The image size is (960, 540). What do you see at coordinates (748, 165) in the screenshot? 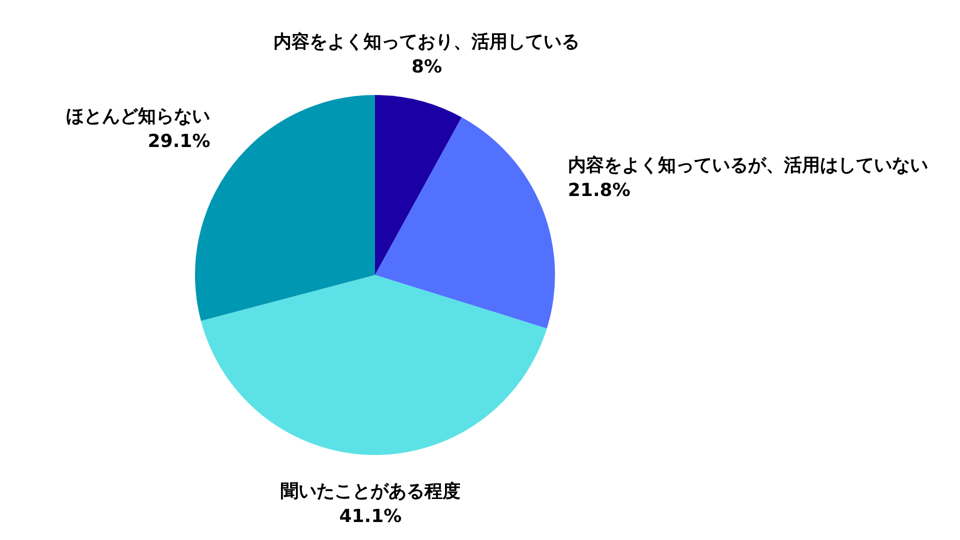
I see `slice-label: 内容をよく知っているが、活用はしていない` at bounding box center [748, 165].